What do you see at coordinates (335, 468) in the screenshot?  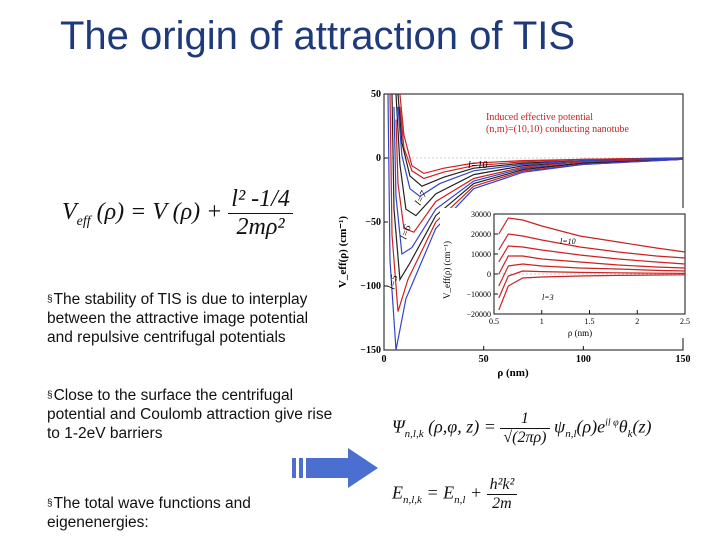 I see `right-arrow-icon` at bounding box center [335, 468].